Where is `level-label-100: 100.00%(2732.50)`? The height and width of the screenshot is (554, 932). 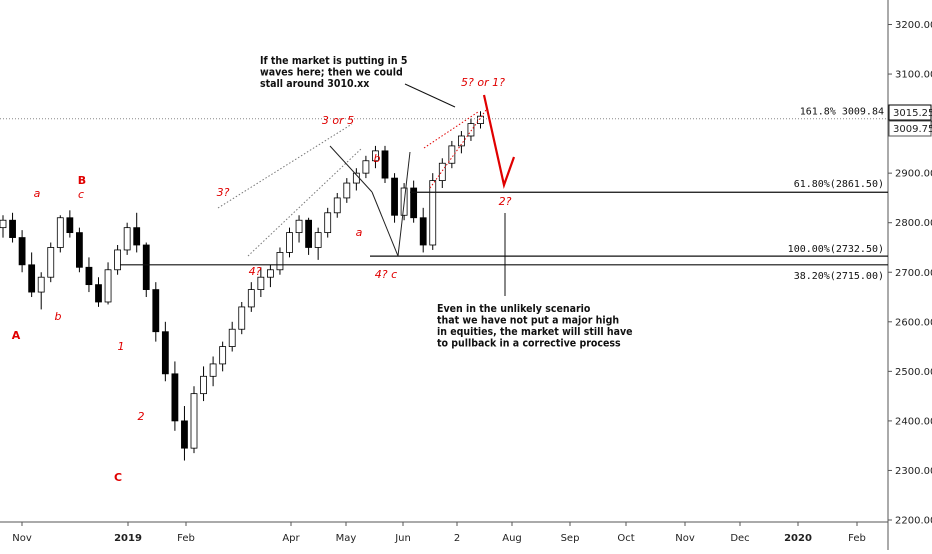 level-label-100: 100.00%(2732.50) is located at coordinates (836, 249).